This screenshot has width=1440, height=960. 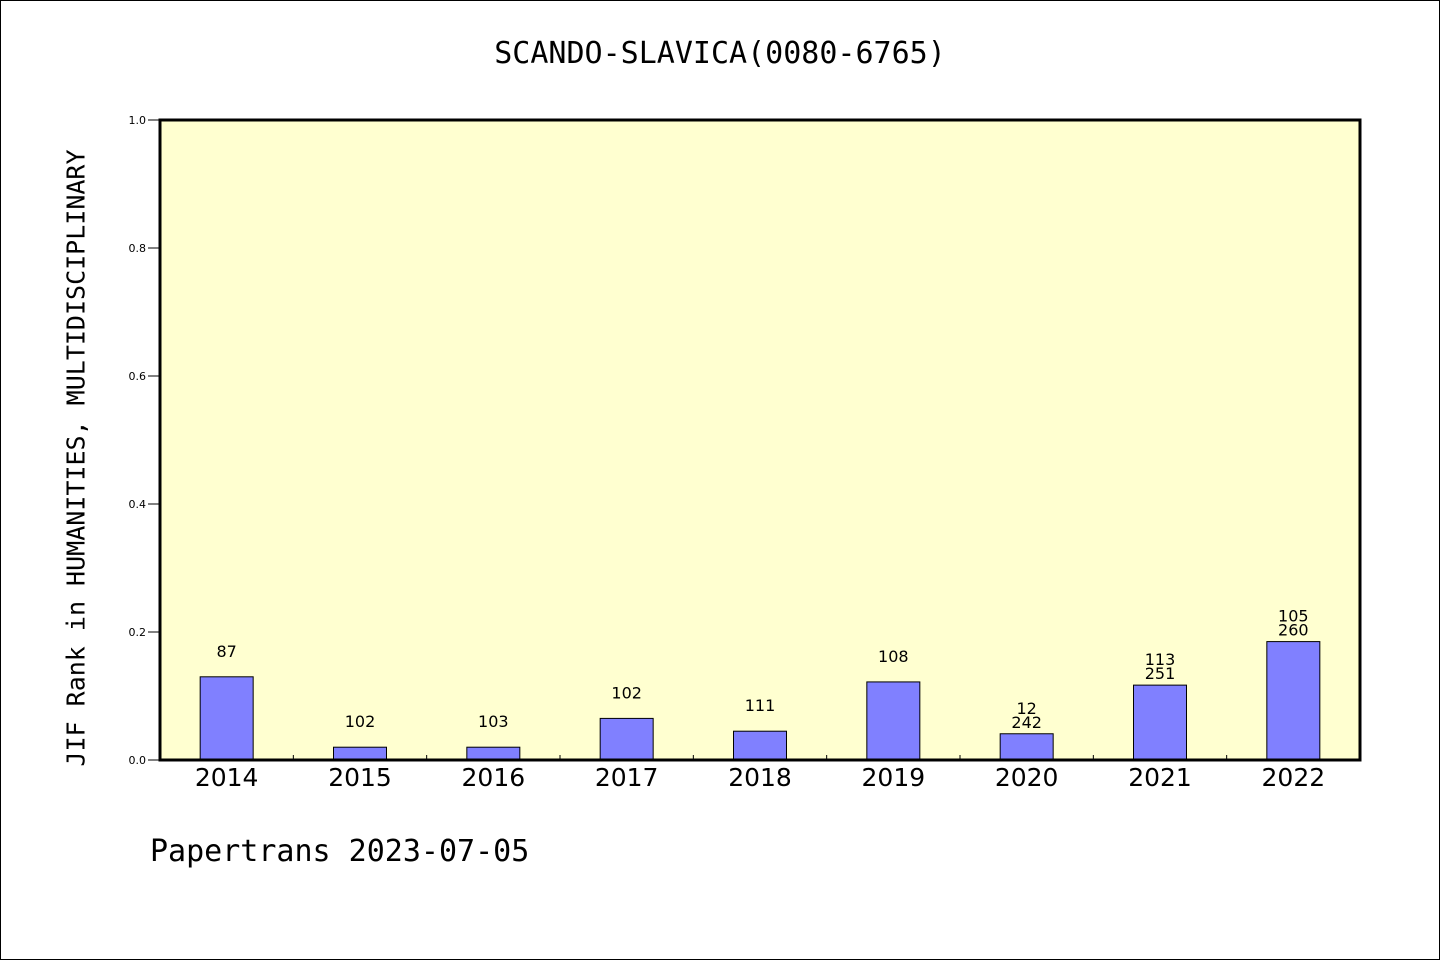 I want to click on x-tick-label-2017: 2017, so click(x=627, y=777).